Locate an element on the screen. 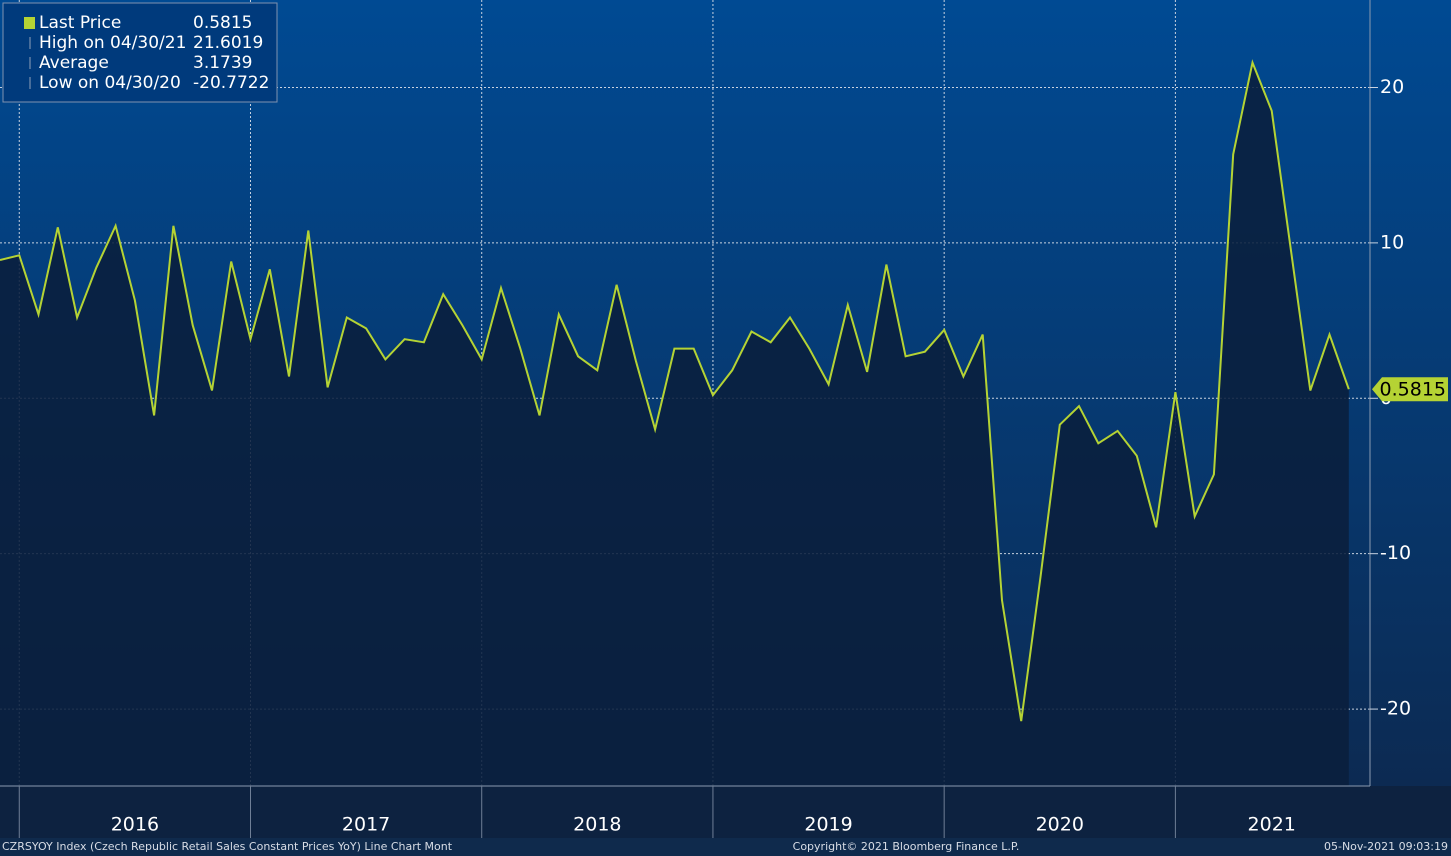 The image size is (1451, 856). y-tick-label: -10 is located at coordinates (1395, 553).